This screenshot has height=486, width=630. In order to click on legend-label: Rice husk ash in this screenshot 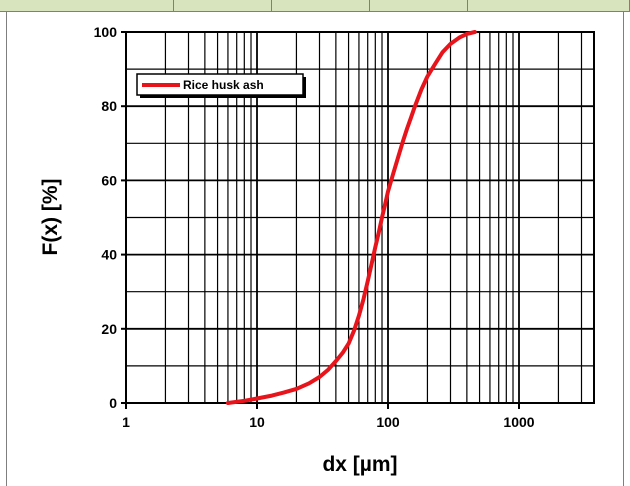, I will do `click(223, 85)`.